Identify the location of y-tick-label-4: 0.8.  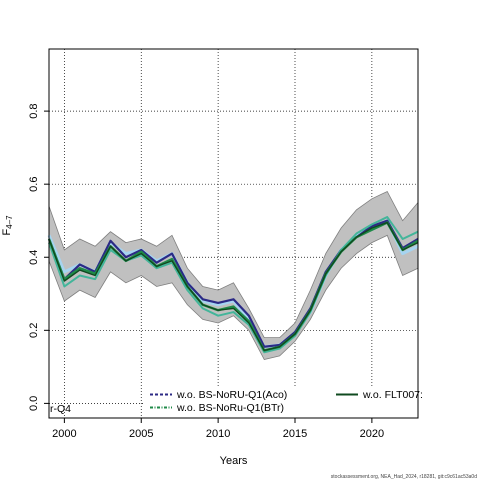
(34, 110).